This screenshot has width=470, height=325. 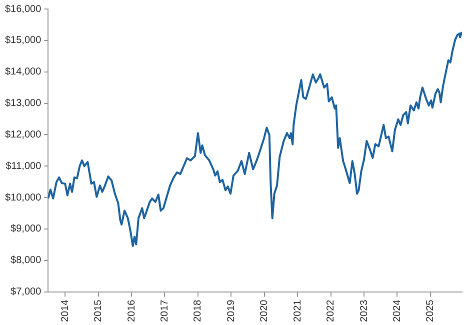 I want to click on x-tick-label: 2015, so click(x=98, y=310).